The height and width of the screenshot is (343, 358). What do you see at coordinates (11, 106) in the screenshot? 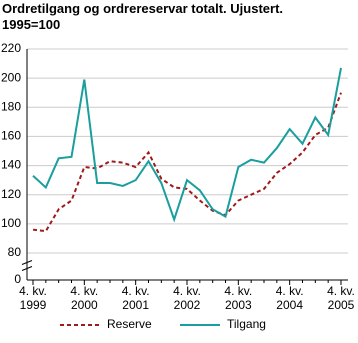
I see `y-tick-label: 180` at bounding box center [11, 106].